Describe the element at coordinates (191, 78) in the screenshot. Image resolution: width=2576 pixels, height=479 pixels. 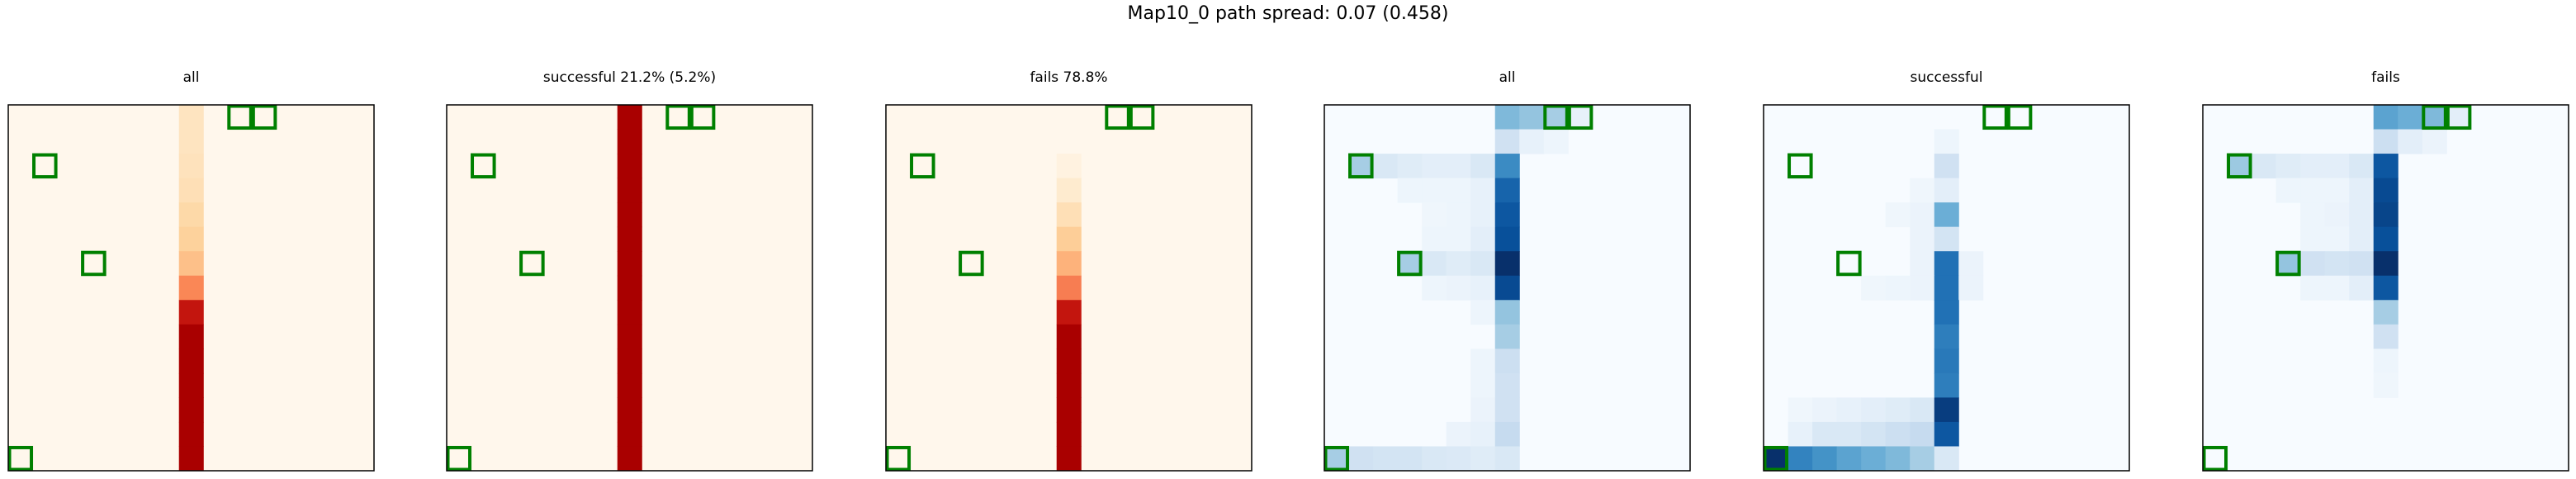
I see `panel-title-1: all` at that location.